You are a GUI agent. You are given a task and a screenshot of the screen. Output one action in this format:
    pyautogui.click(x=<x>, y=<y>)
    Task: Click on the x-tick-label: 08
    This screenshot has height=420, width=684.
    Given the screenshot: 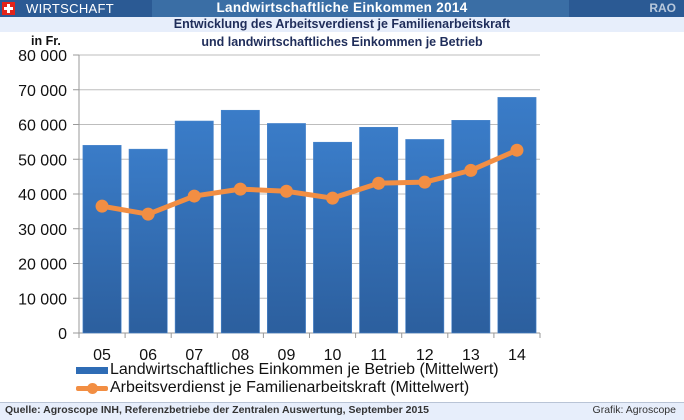 What is the action you would take?
    pyautogui.click(x=240, y=355)
    